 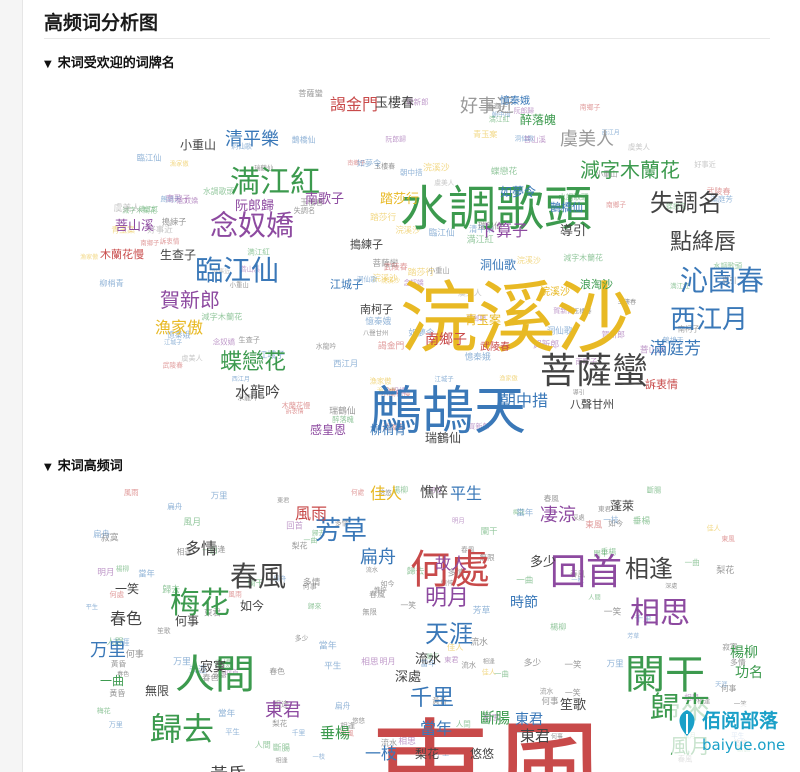 What do you see at coordinates (149, 242) in the screenshot?
I see `cloud-filler-word: 南鄉子` at bounding box center [149, 242].